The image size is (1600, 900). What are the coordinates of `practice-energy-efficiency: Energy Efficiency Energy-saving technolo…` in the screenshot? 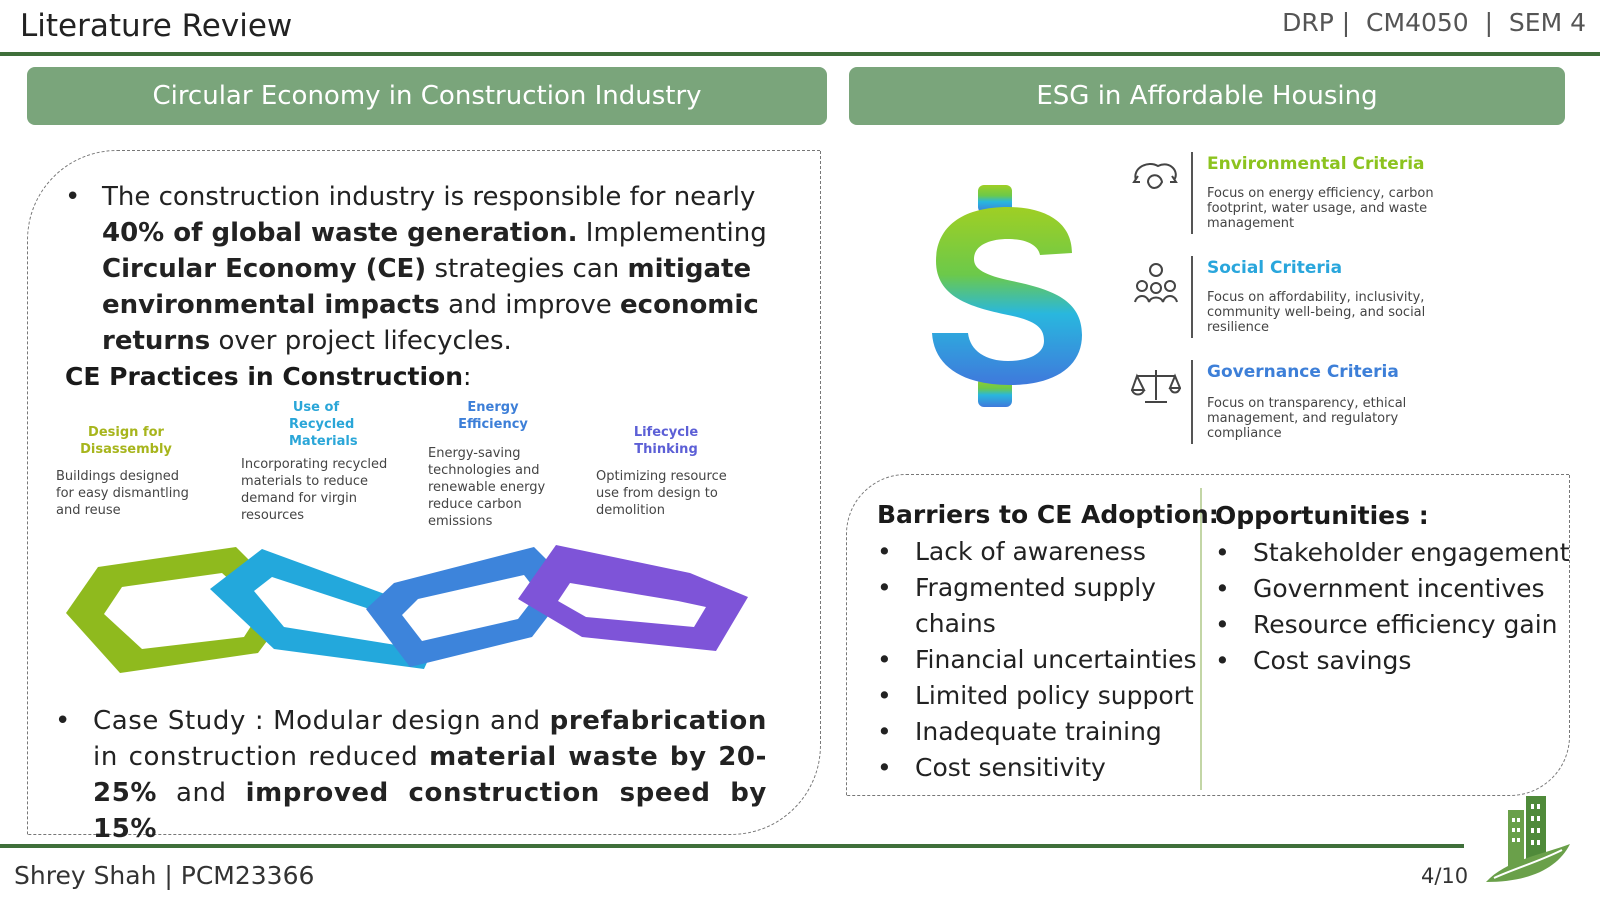 It's located at (493, 464).